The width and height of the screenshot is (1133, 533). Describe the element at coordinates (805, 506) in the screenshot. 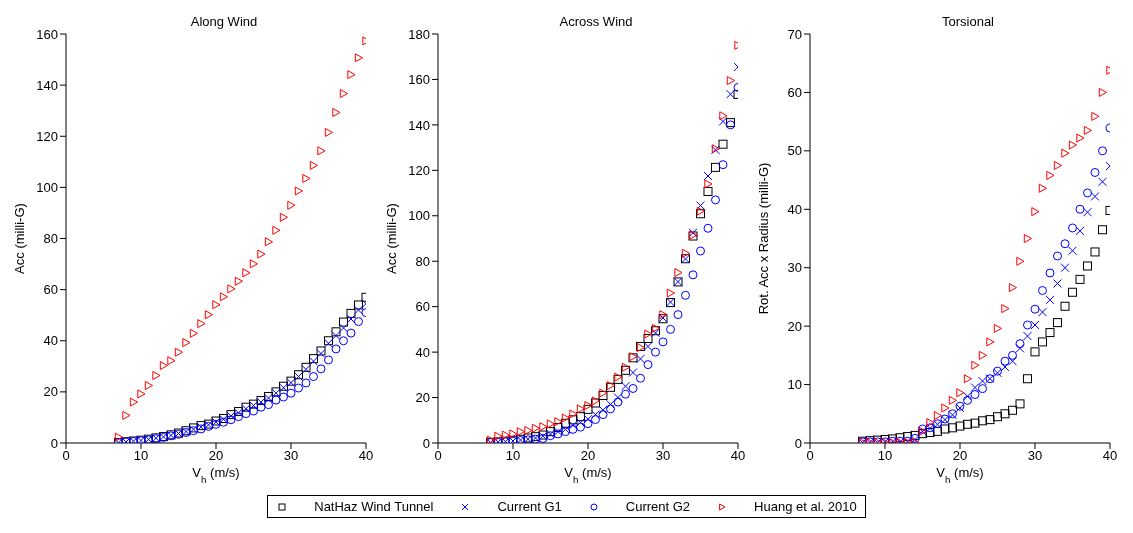

I see `legend-label: Huang et al. 2010` at that location.